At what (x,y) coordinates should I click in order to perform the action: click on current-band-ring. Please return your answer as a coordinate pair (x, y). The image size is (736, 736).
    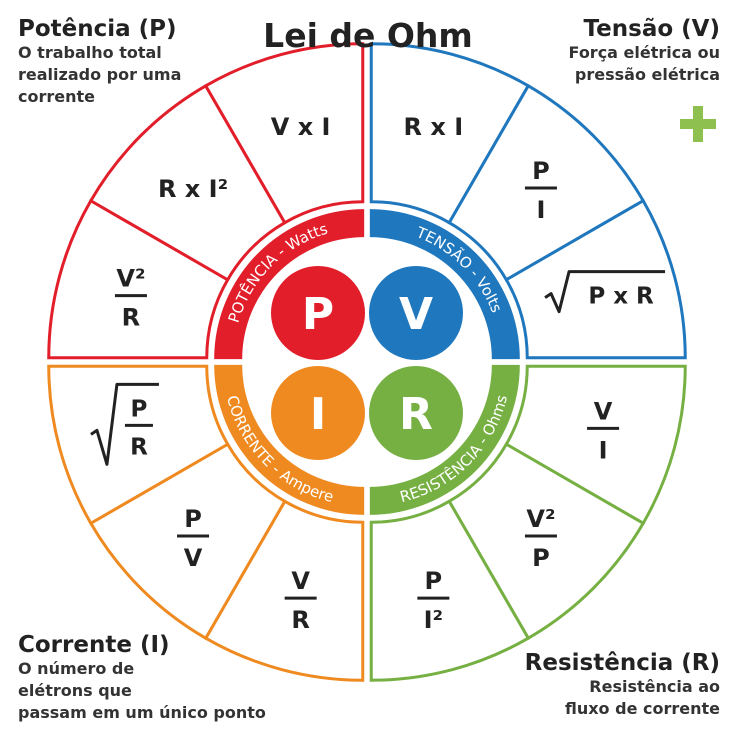
    Looking at the image, I should click on (289, 439).